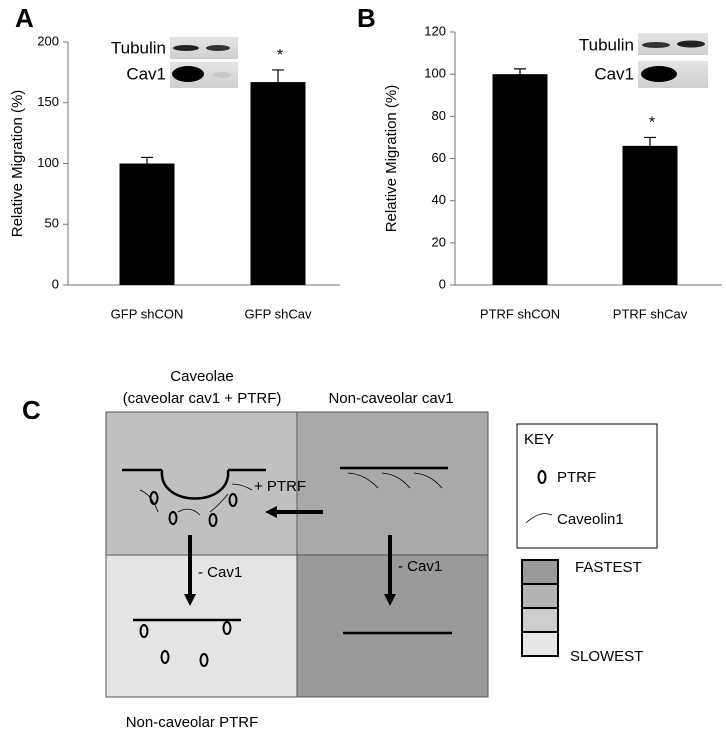  I want to click on speed-label: SLOWEST, so click(606, 656).